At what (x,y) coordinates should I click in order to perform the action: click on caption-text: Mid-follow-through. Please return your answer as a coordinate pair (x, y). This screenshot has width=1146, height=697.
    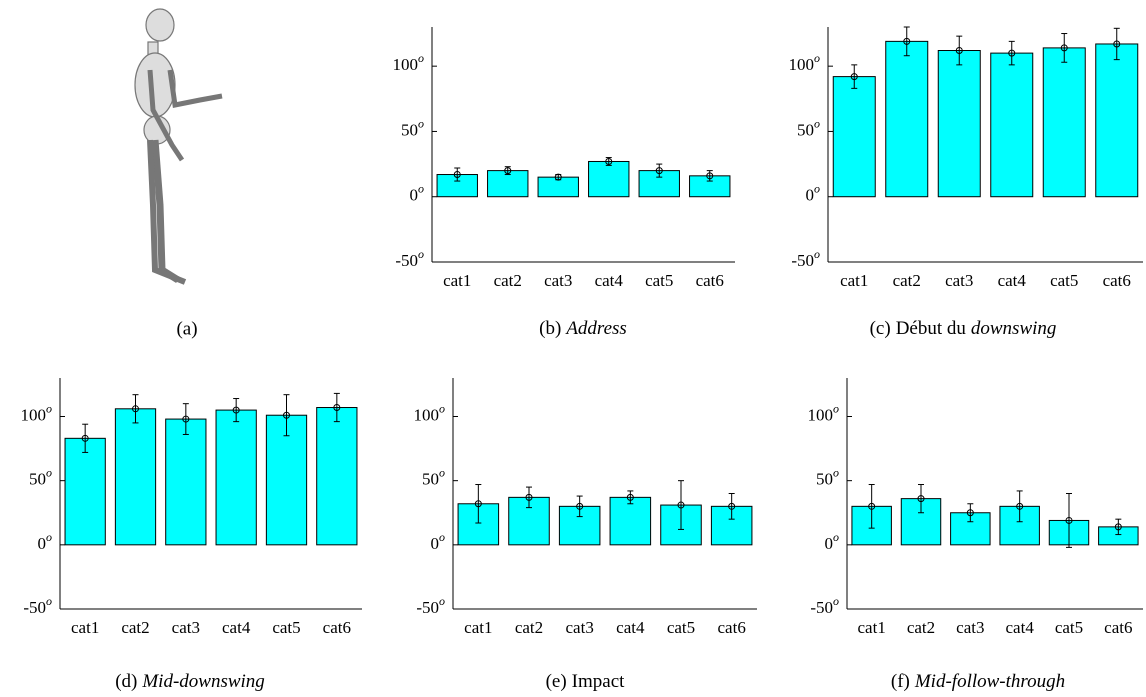
    Looking at the image, I should click on (989, 681).